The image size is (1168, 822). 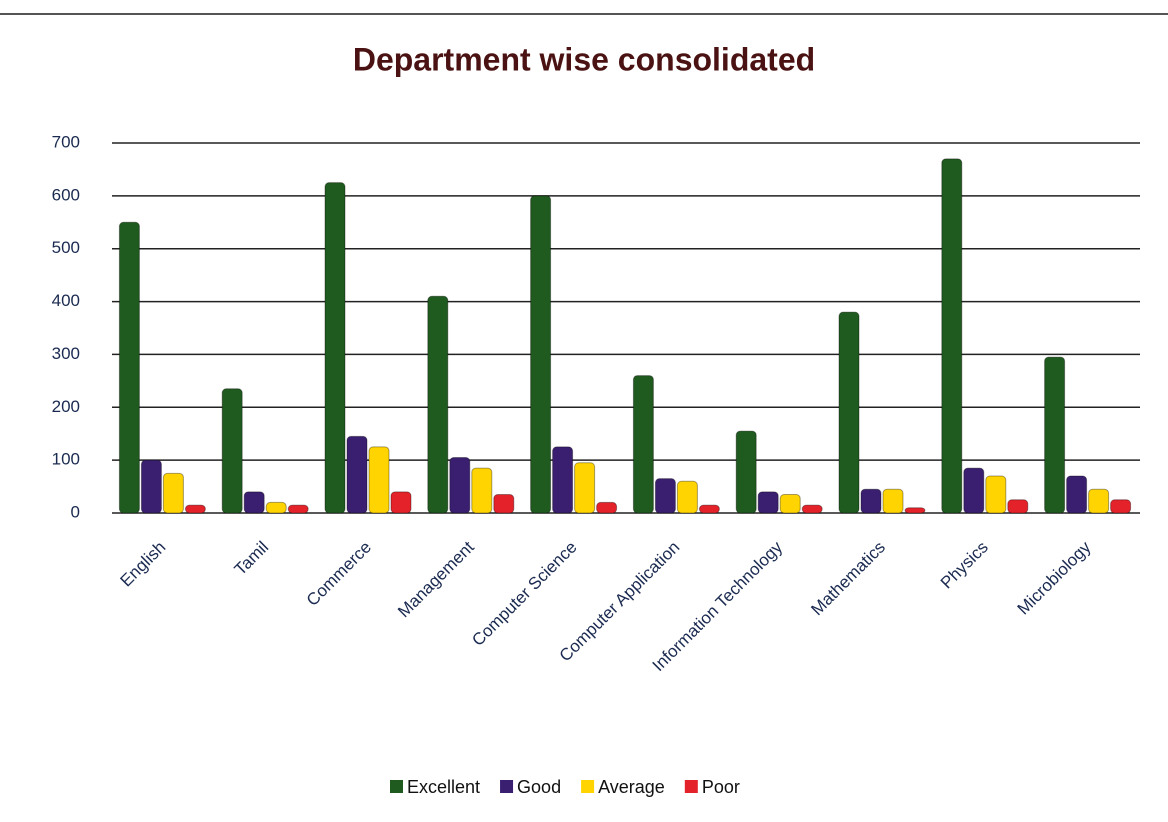 I want to click on x-tick-label: Physics, so click(x=964, y=565).